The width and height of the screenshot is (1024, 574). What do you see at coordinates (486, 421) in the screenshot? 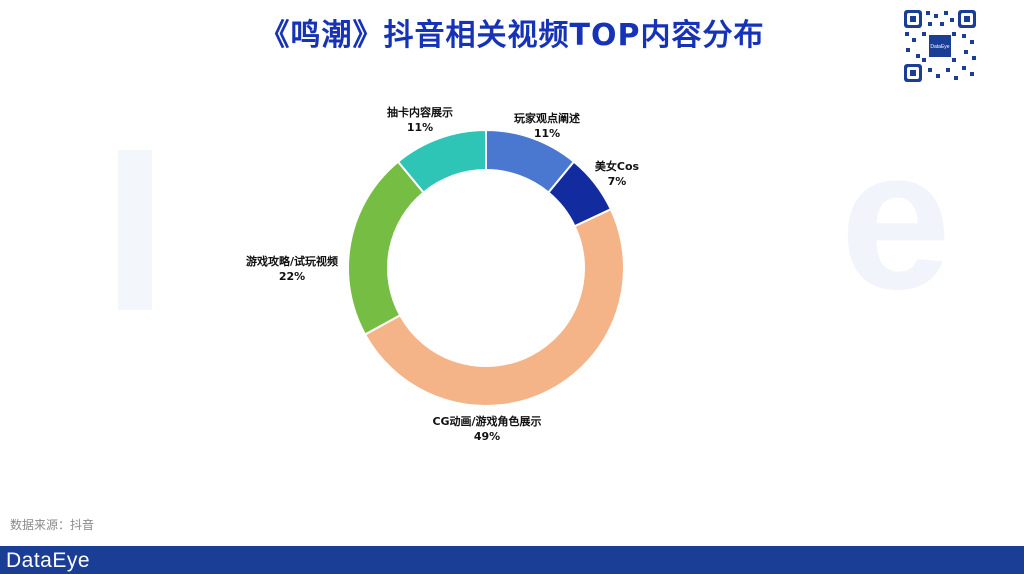
I see `slice-label: CG动画/游戏角色展示` at bounding box center [486, 421].